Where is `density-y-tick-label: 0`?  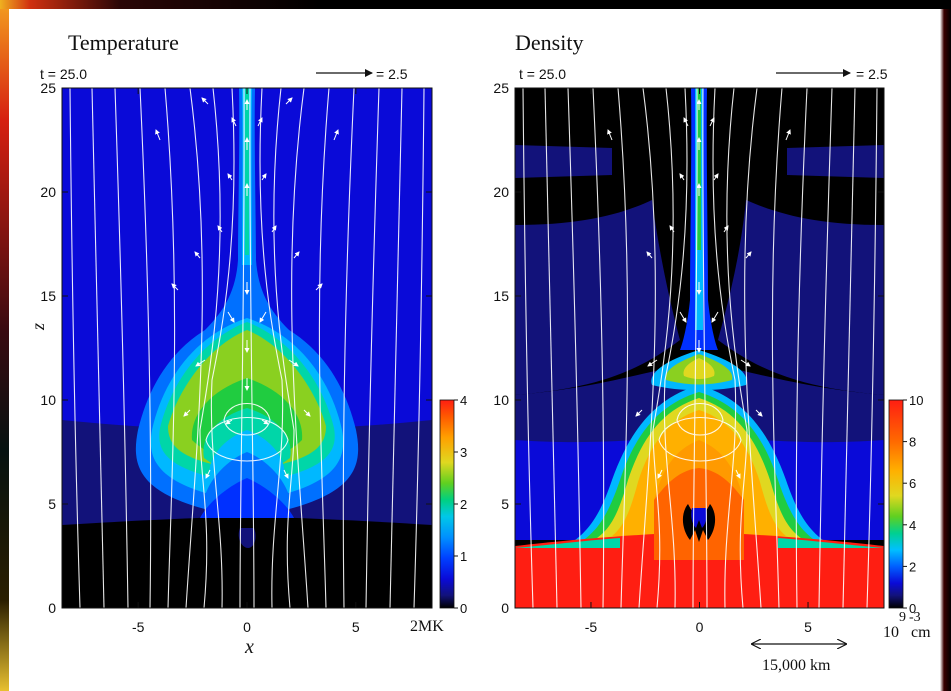
density-y-tick-label: 0 is located at coordinates (505, 608).